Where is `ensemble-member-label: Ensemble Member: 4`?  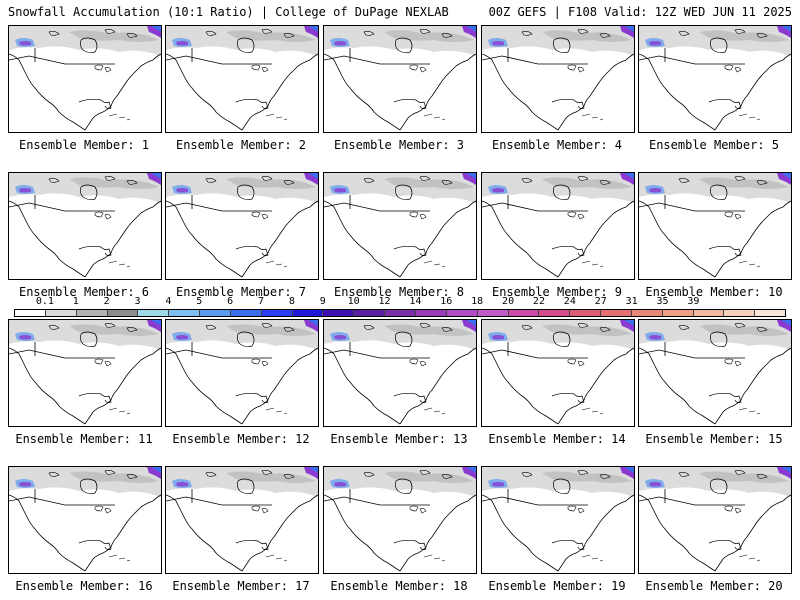 ensemble-member-label: Ensemble Member: 4 is located at coordinates (557, 145).